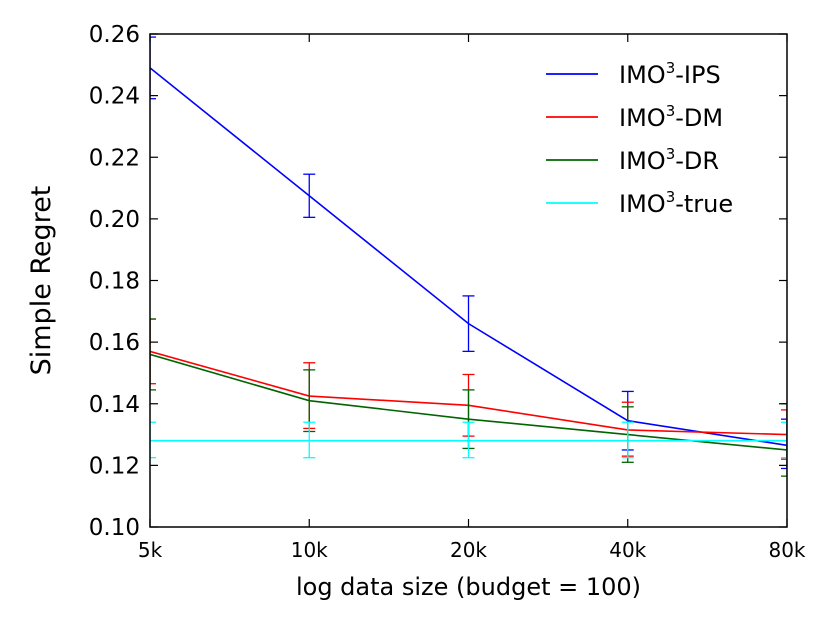 This screenshot has height=623, width=830. What do you see at coordinates (639, 138) in the screenshot?
I see `legend: IMO3-IPS IMO3-DM IMO3-DR IMO3-true` at bounding box center [639, 138].